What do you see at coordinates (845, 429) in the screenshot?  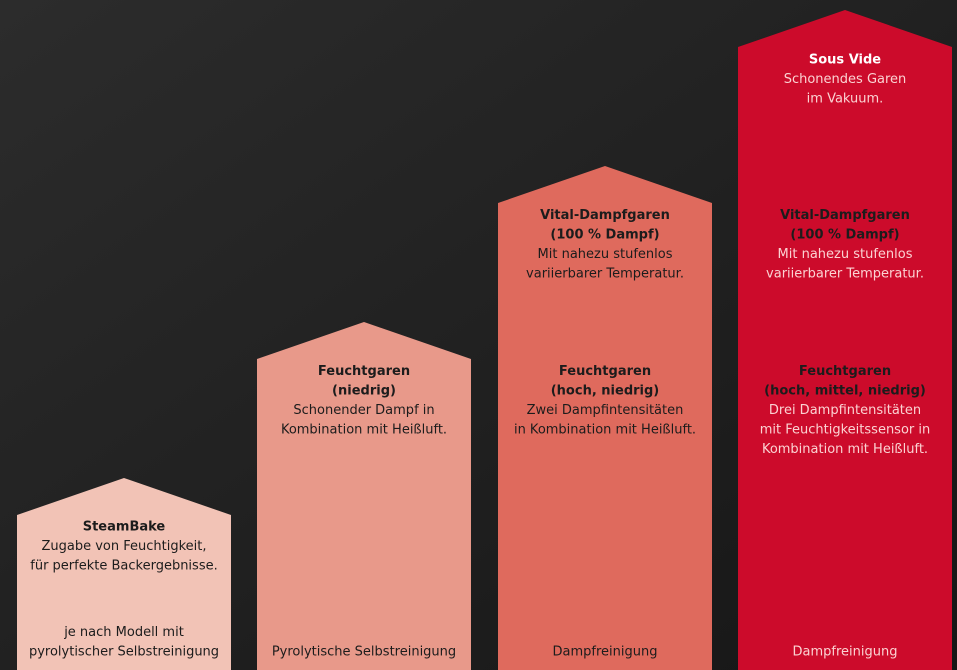 I see `feature-text: mit Feuchtigkeitssensor in` at bounding box center [845, 429].